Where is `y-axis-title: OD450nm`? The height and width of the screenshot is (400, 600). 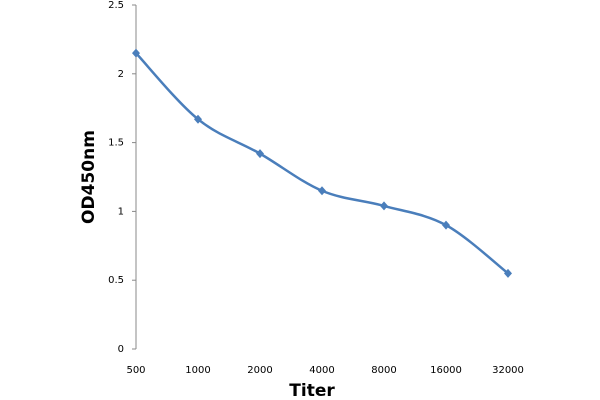
y-axis-title: OD450nm is located at coordinates (89, 177).